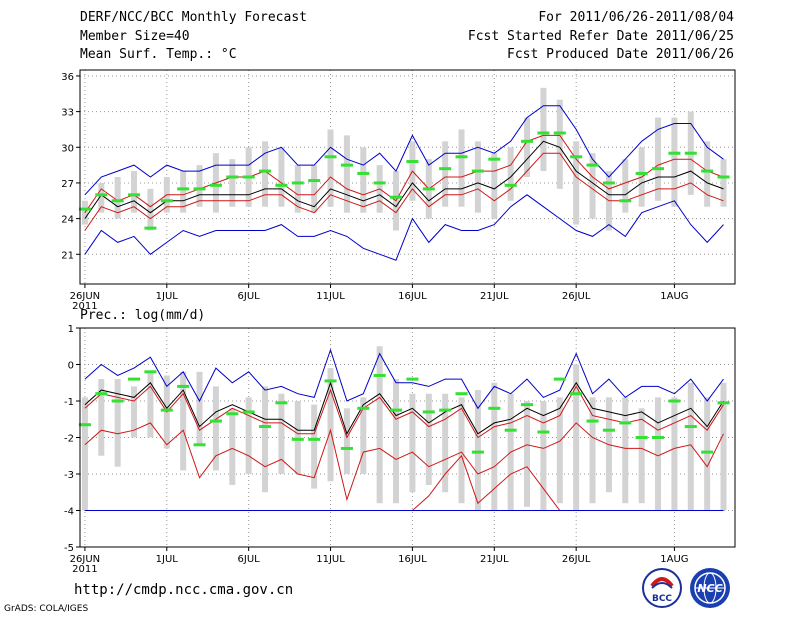 The width and height of the screenshot is (800, 618). Describe the element at coordinates (85, 559) in the screenshot. I see `x-tick-label: 26JUN` at that location.